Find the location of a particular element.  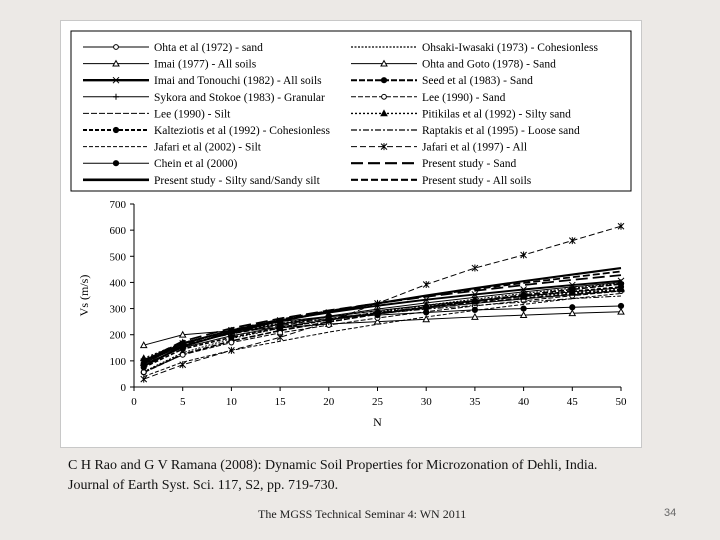

x-tick-label: 10 is located at coordinates (232, 402).